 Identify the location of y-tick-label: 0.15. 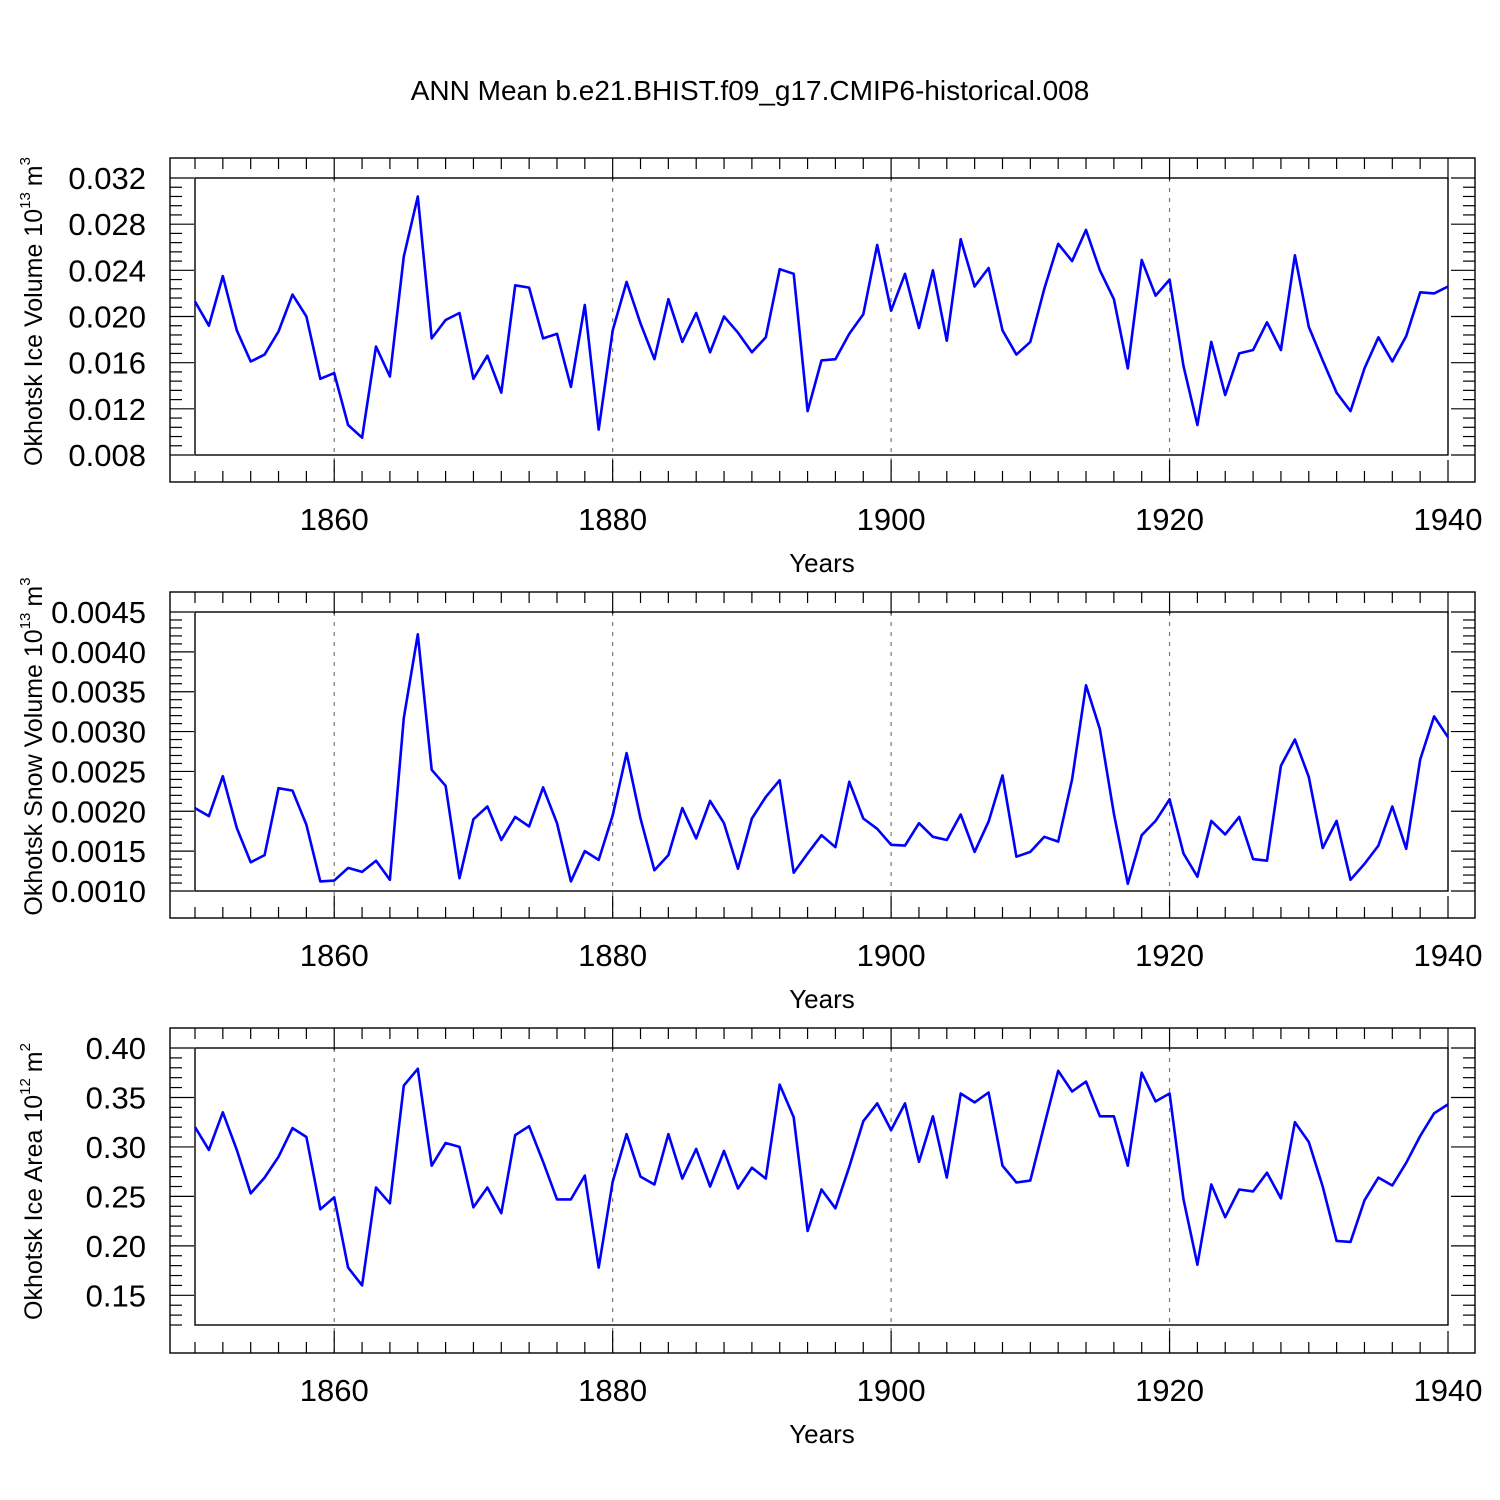
(116, 1295).